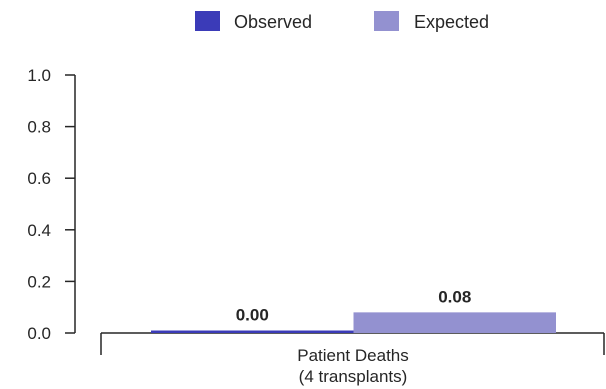 The width and height of the screenshot is (606, 389). Describe the element at coordinates (454, 322) in the screenshot. I see `bar-expected` at that location.